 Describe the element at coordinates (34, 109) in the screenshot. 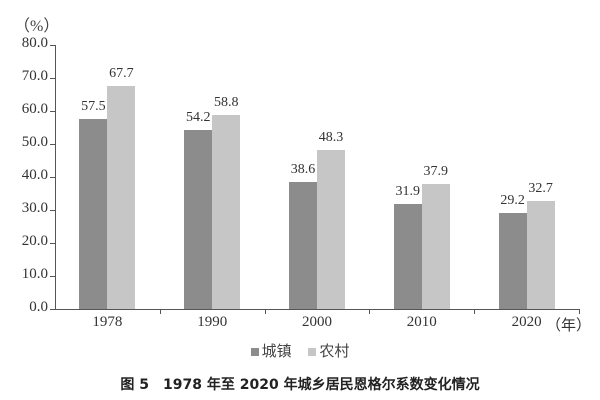

I see `y-tick-label: 60.0` at that location.